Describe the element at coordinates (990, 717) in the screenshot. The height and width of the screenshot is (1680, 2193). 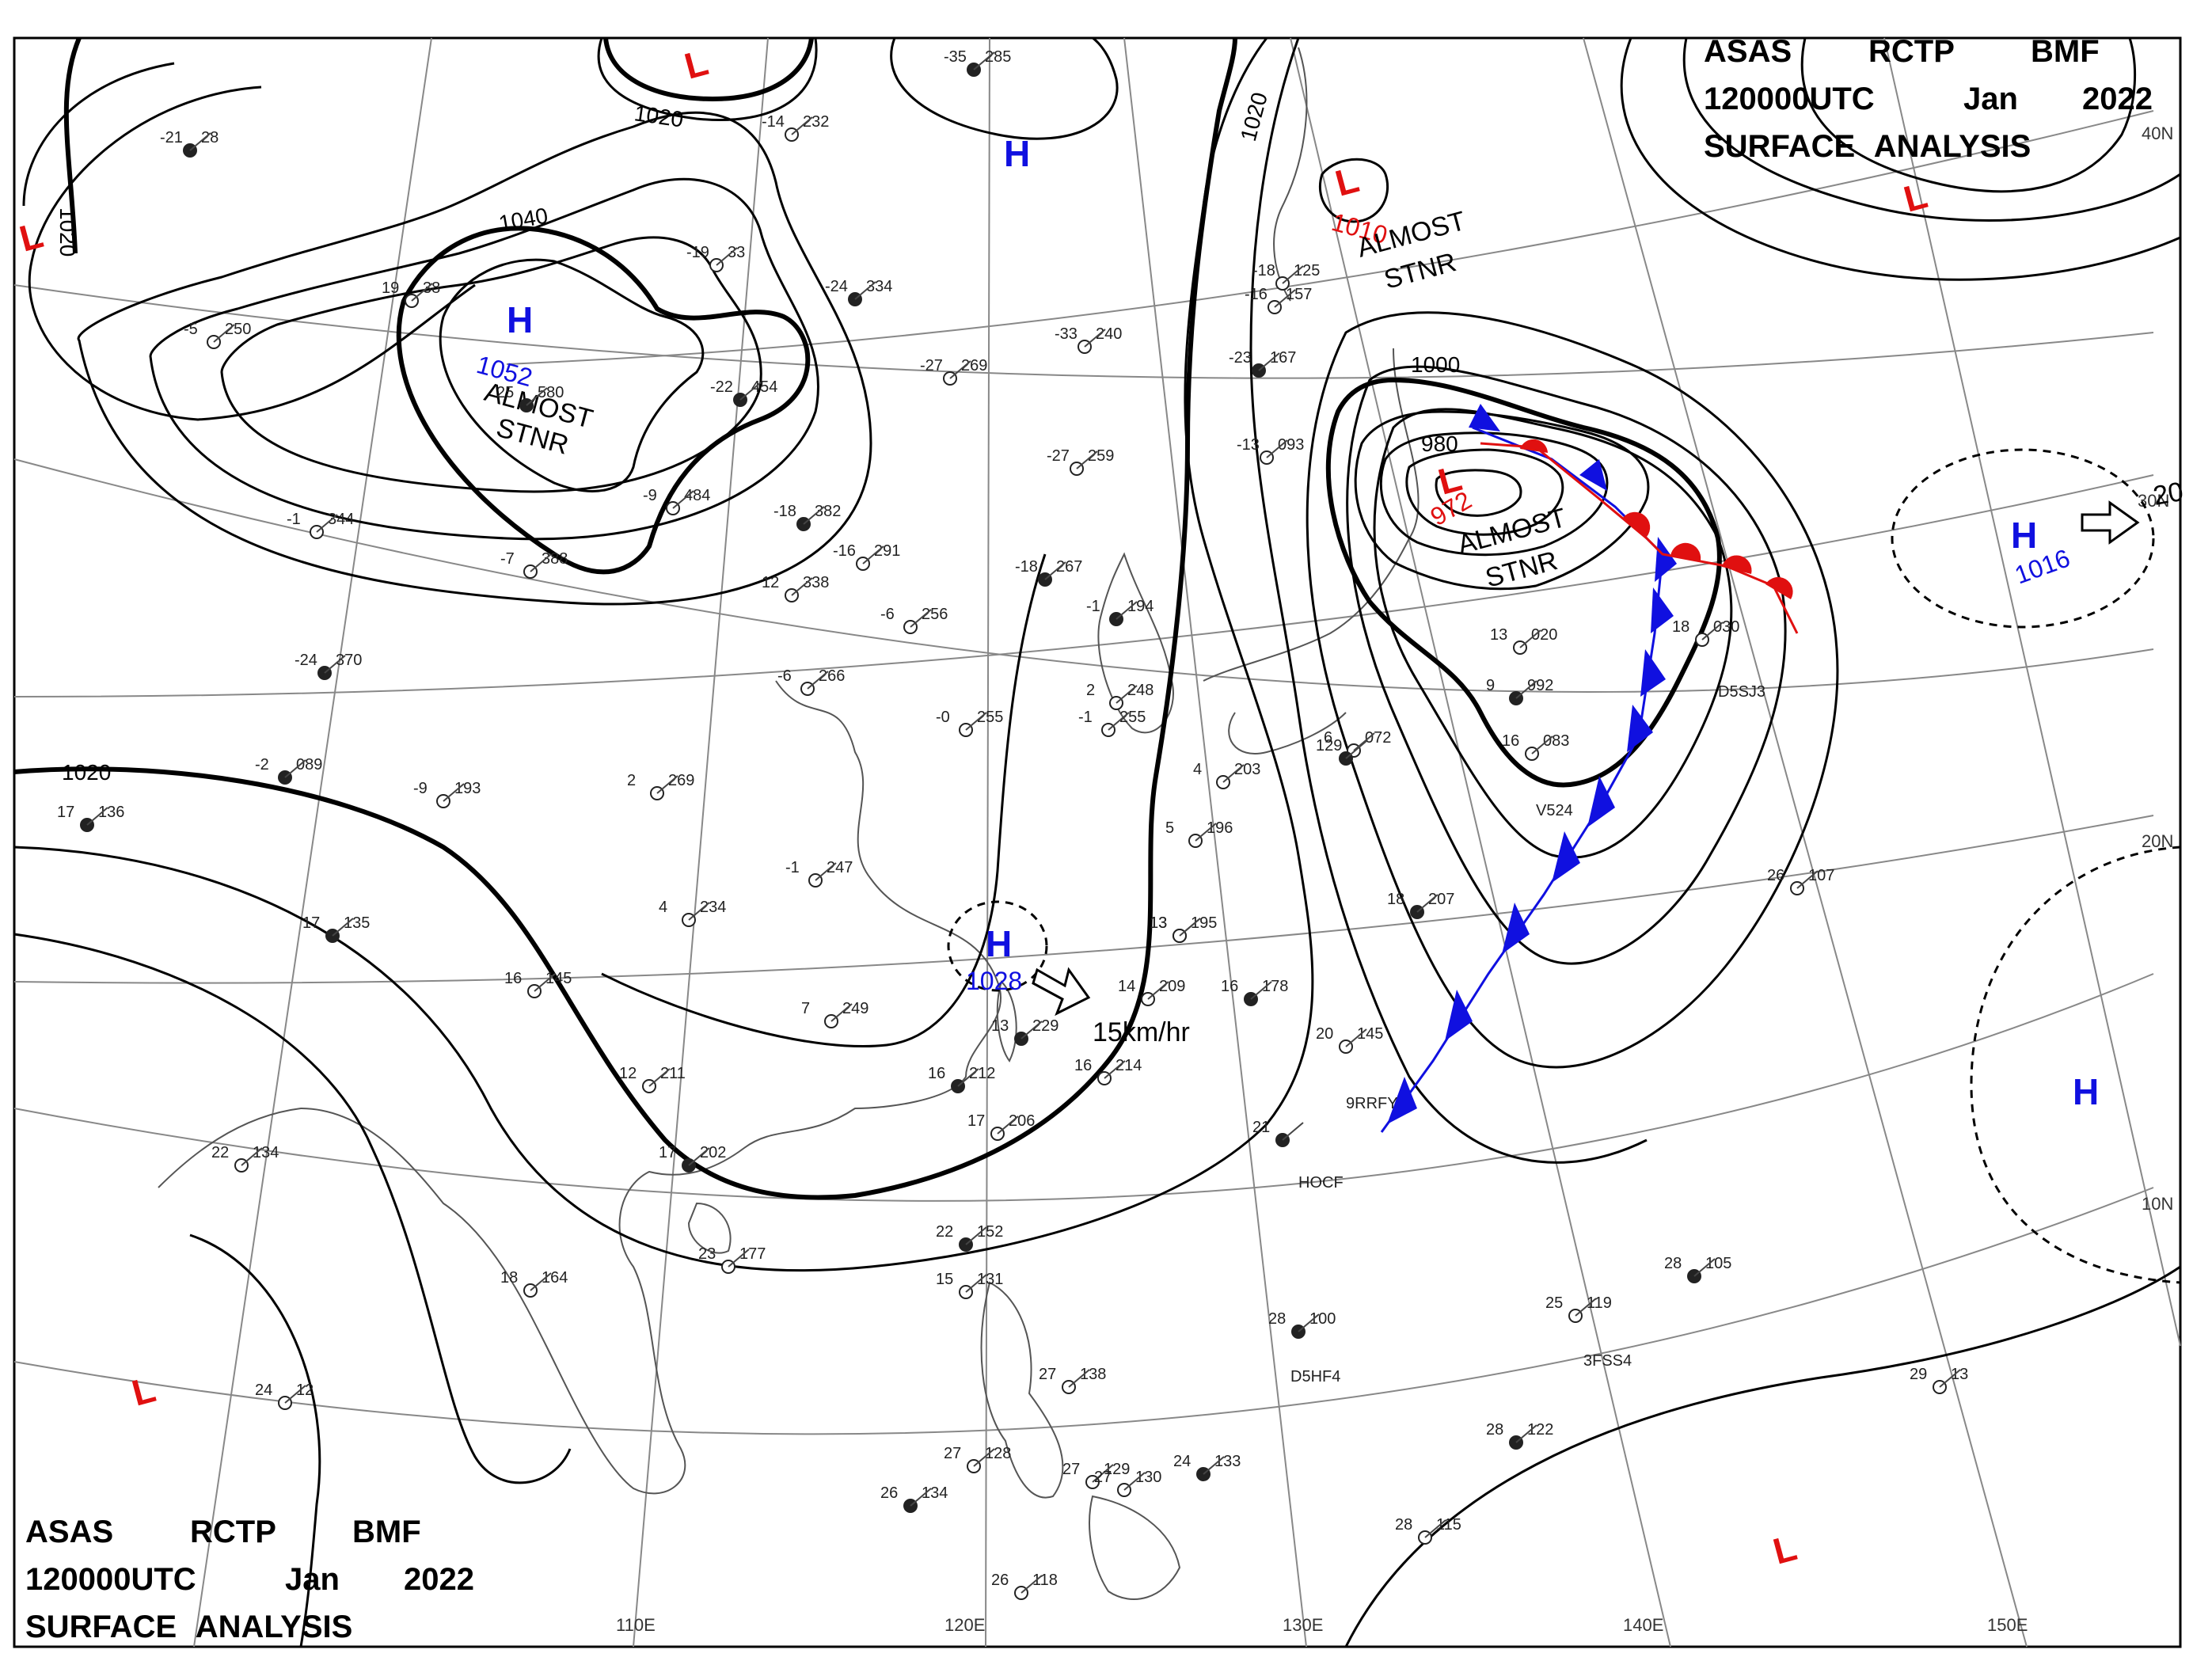
I see `station-pressure: 255` at that location.